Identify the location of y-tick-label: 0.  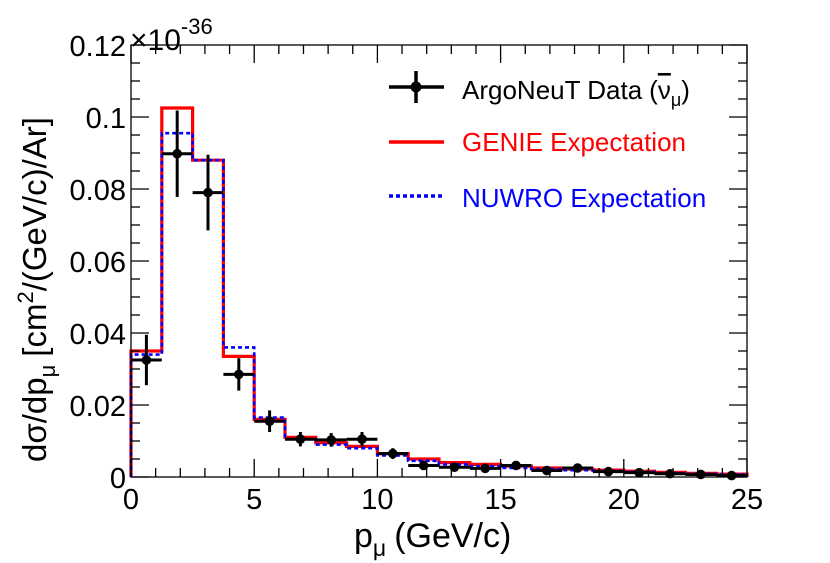
(118, 479).